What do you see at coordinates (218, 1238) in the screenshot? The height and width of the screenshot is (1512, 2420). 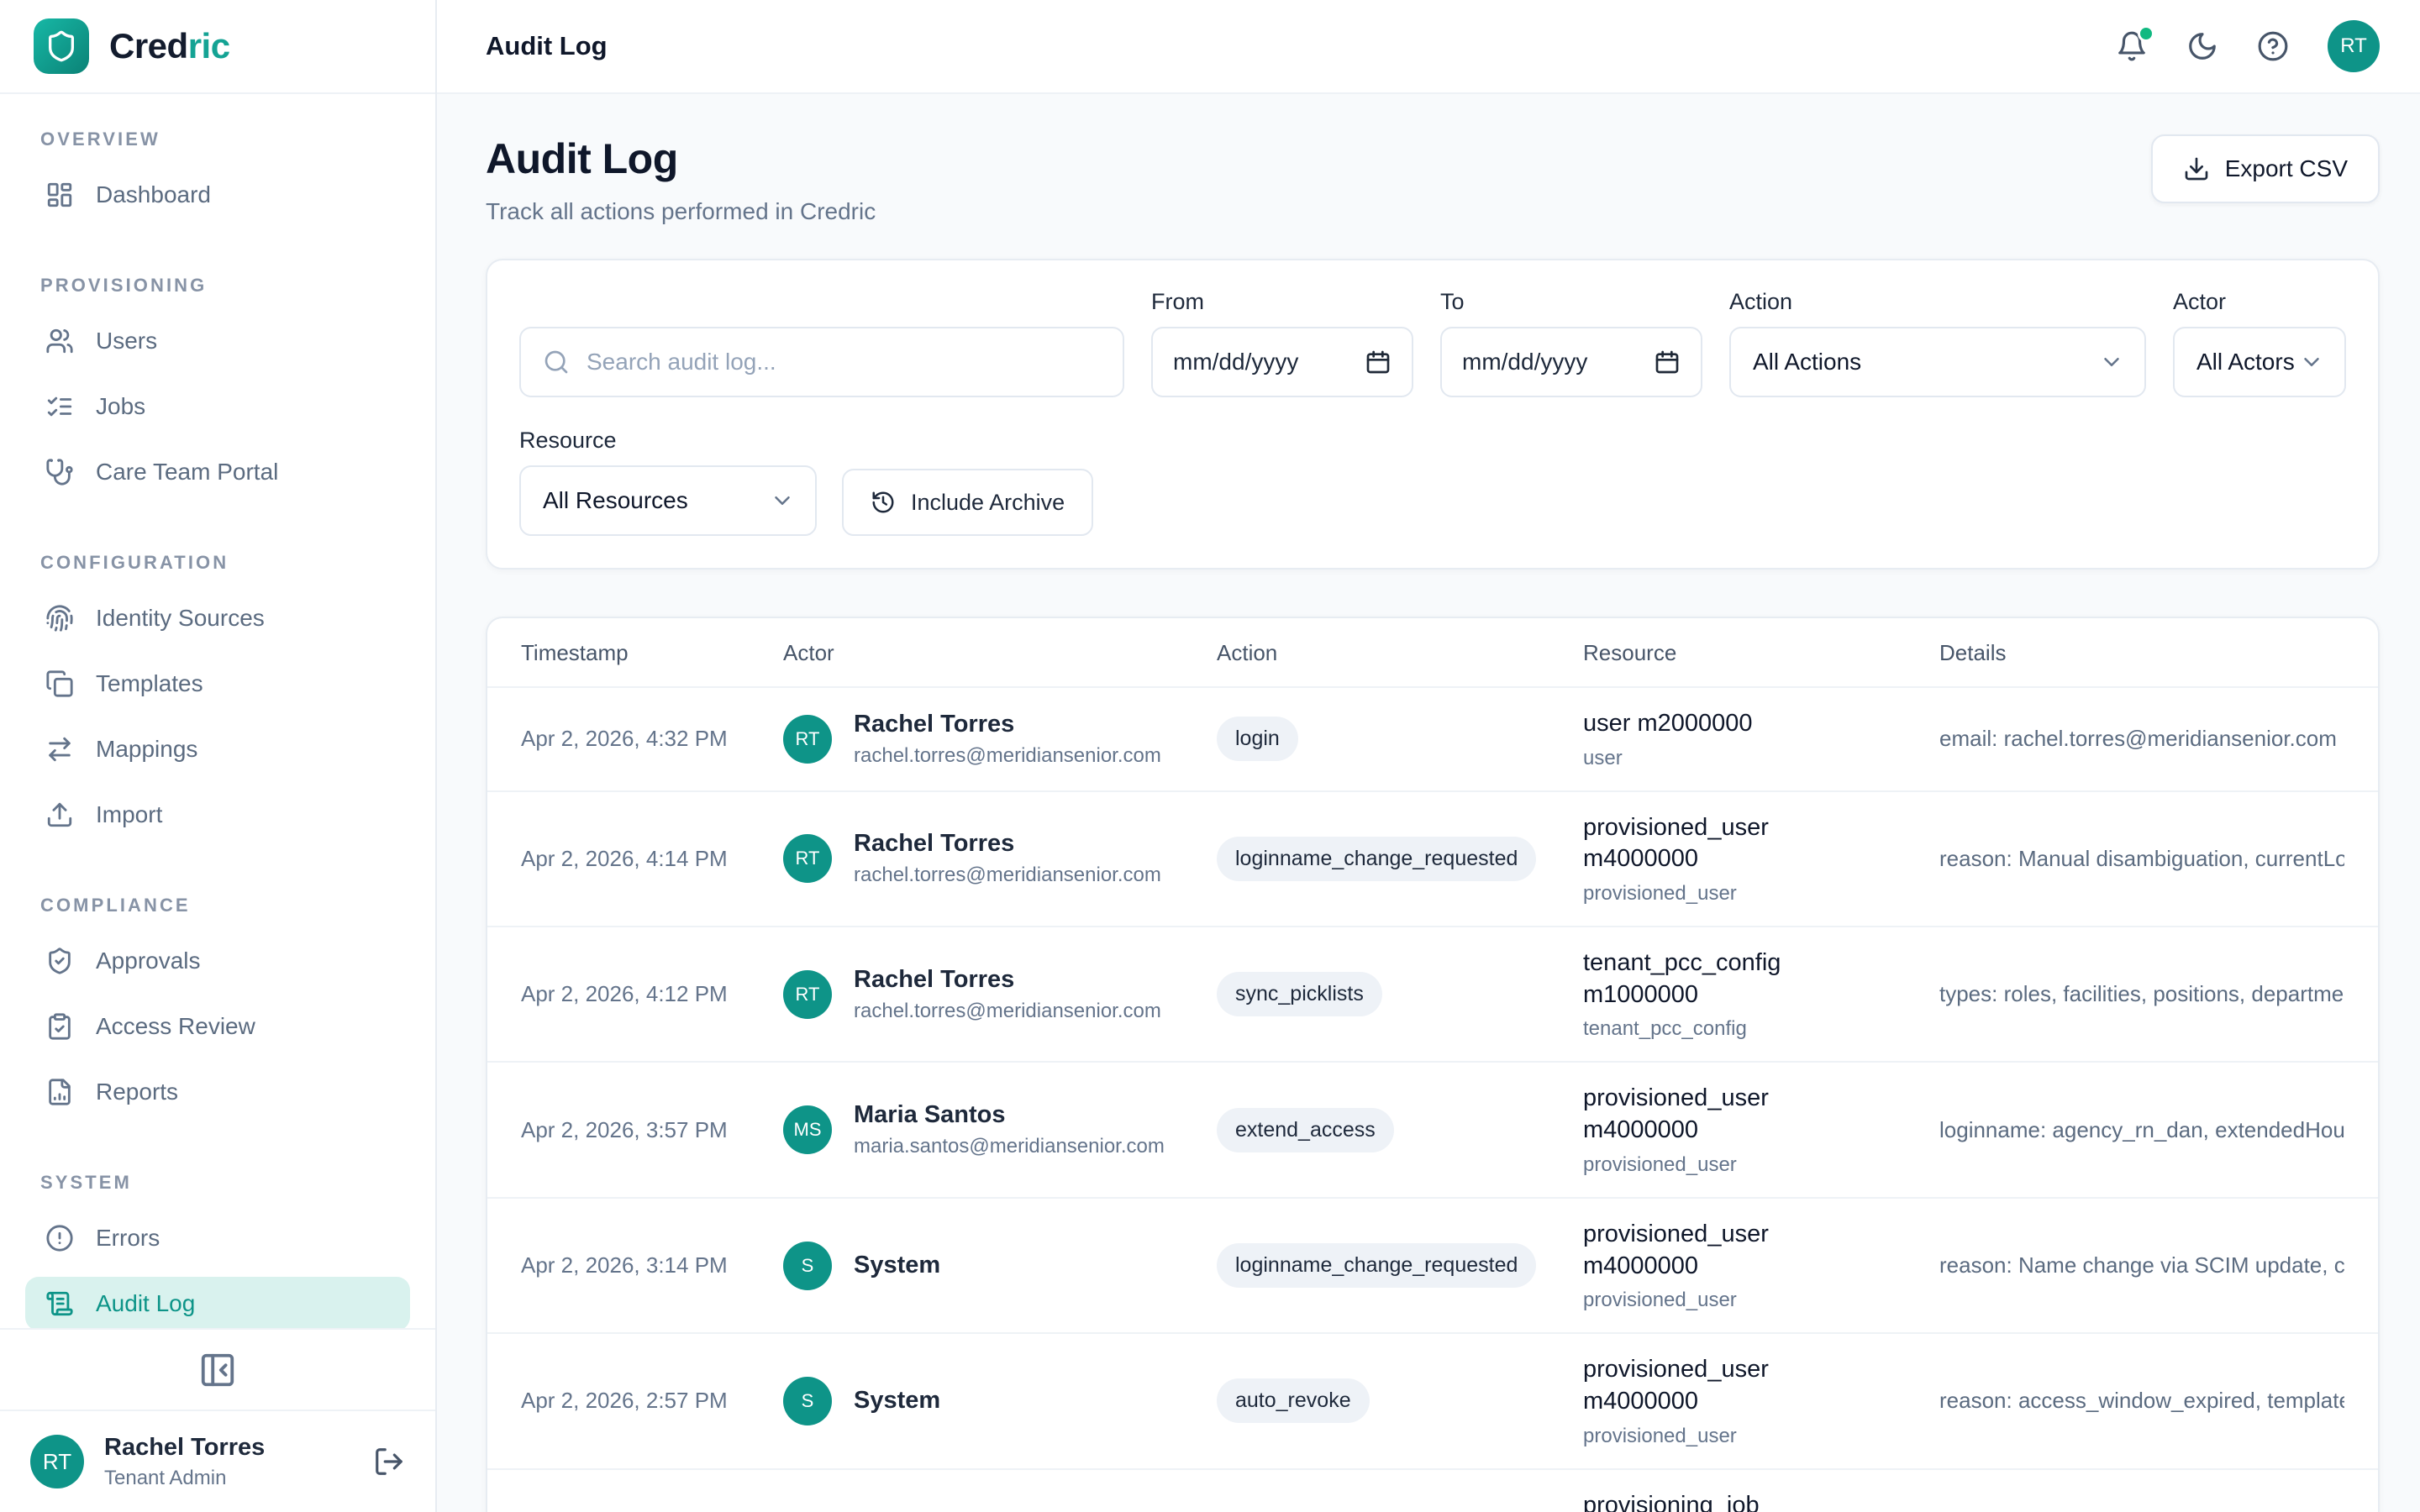 I see `sidebar-item-errors: Errors` at bounding box center [218, 1238].